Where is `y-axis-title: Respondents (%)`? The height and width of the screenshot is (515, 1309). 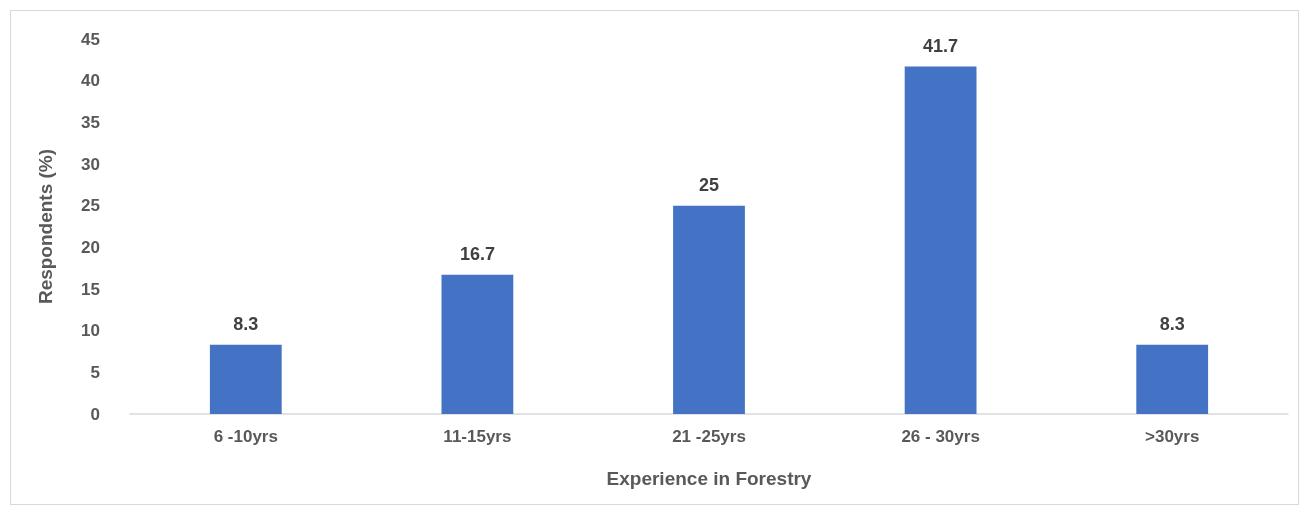
y-axis-title: Respondents (%) is located at coordinates (45, 226).